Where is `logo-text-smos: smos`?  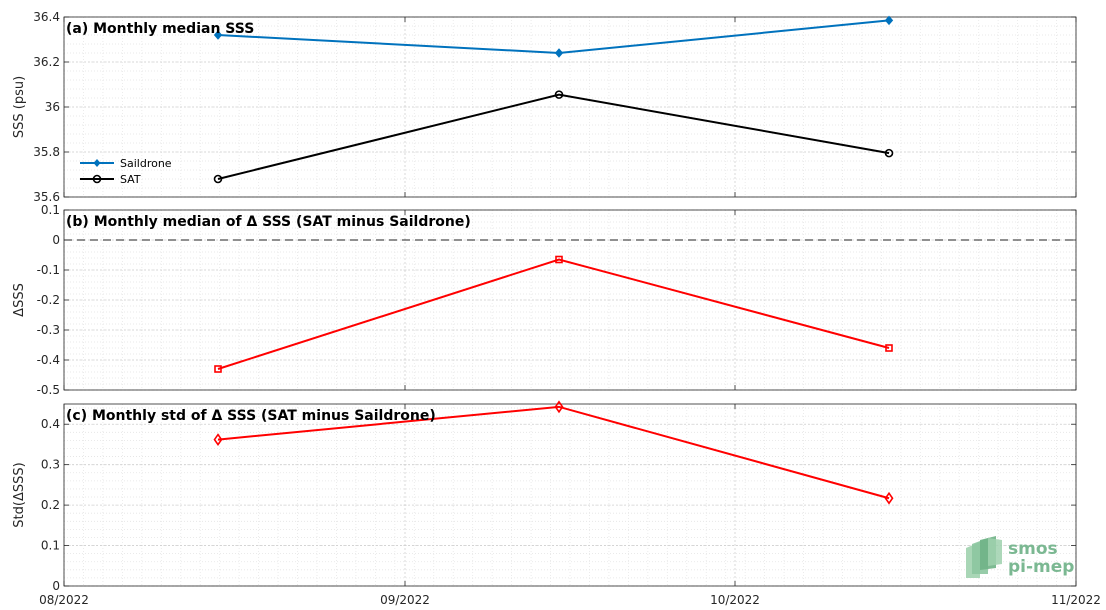 logo-text-smos: smos is located at coordinates (1033, 549).